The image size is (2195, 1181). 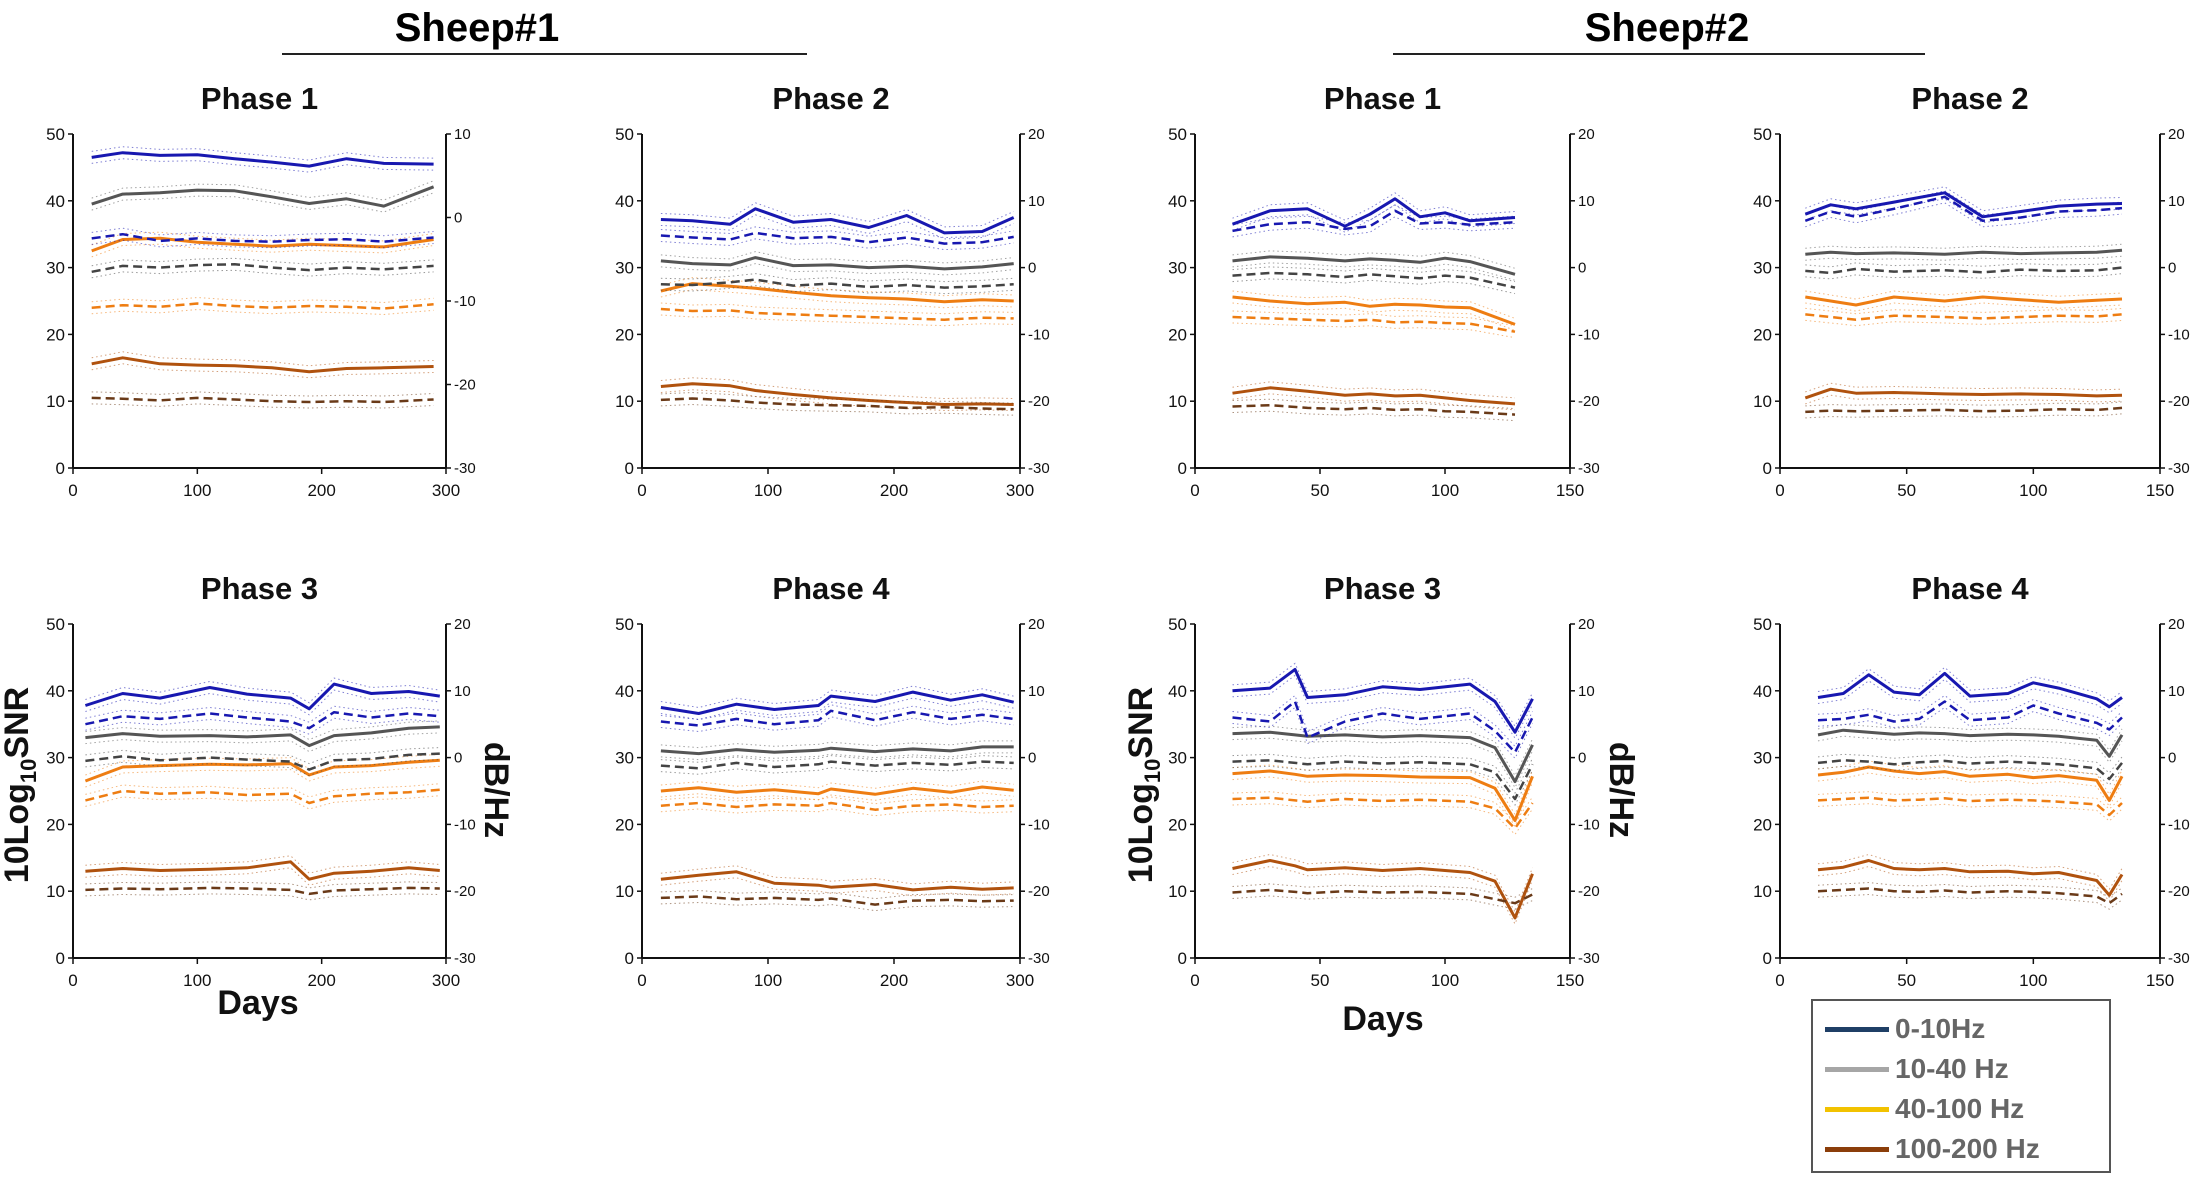 What do you see at coordinates (1032, 268) in the screenshot?
I see `y2-tick-label: 0` at bounding box center [1032, 268].